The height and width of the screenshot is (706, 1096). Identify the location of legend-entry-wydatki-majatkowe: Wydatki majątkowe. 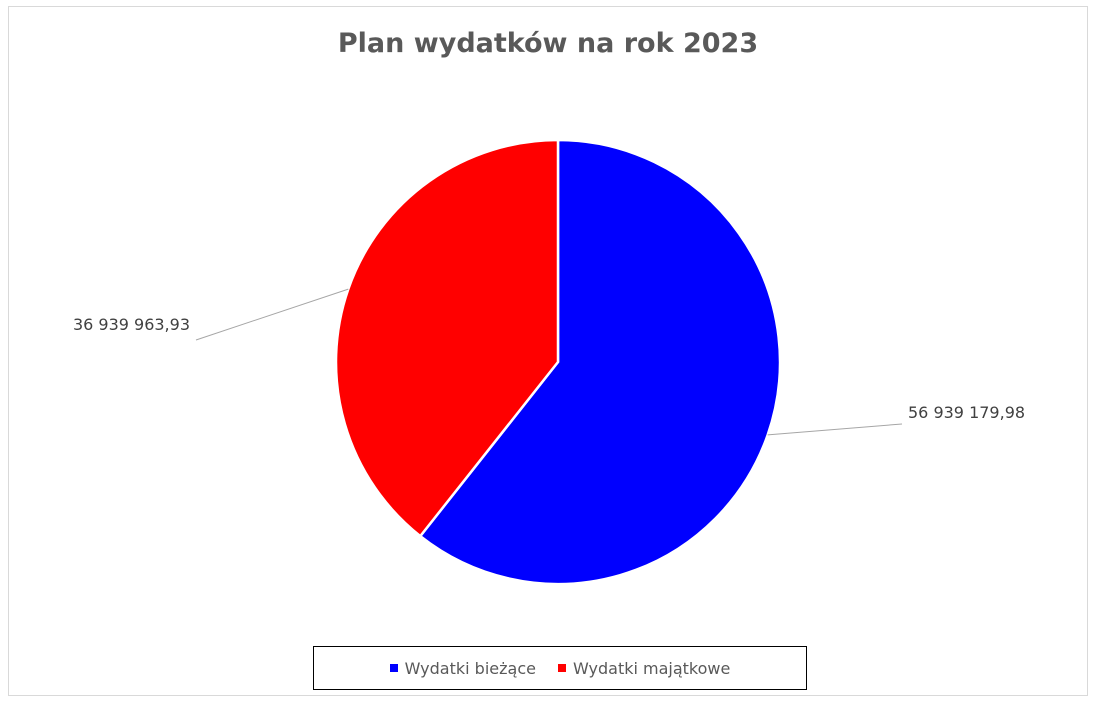
(644, 668).